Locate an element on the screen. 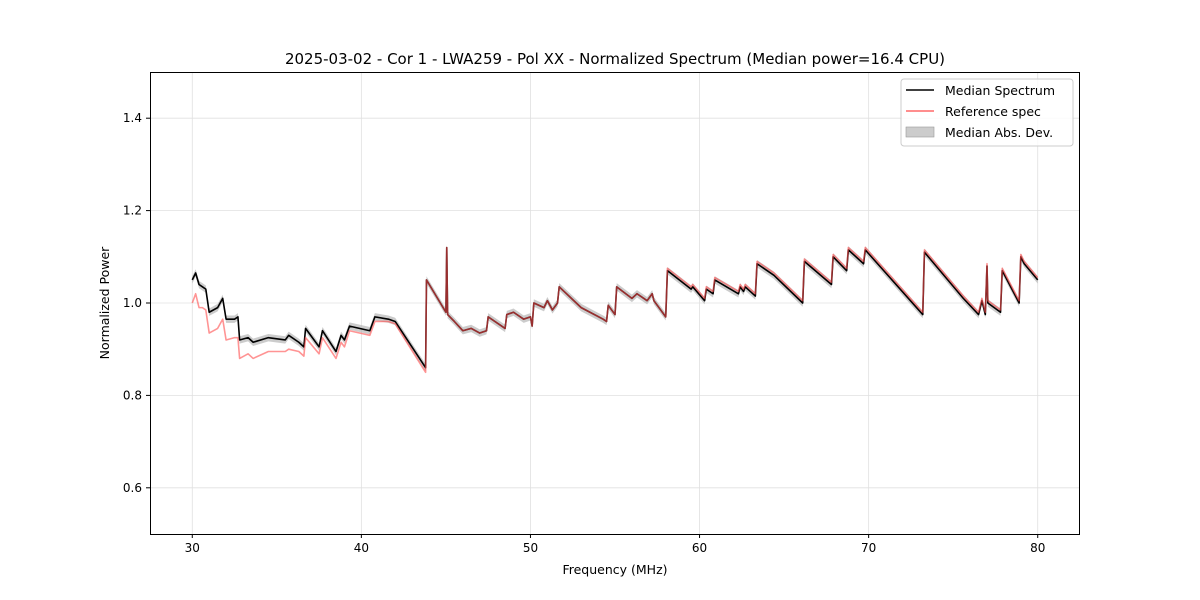  x-tick-label: 50 is located at coordinates (530, 548).